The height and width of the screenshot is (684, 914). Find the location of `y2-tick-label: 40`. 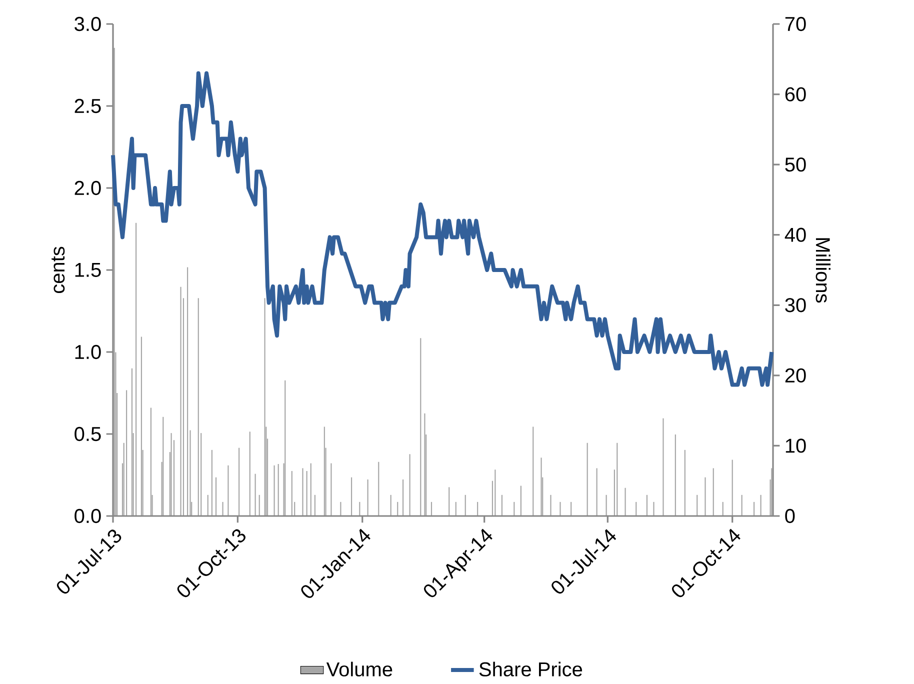

y2-tick-label: 40 is located at coordinates (795, 235).